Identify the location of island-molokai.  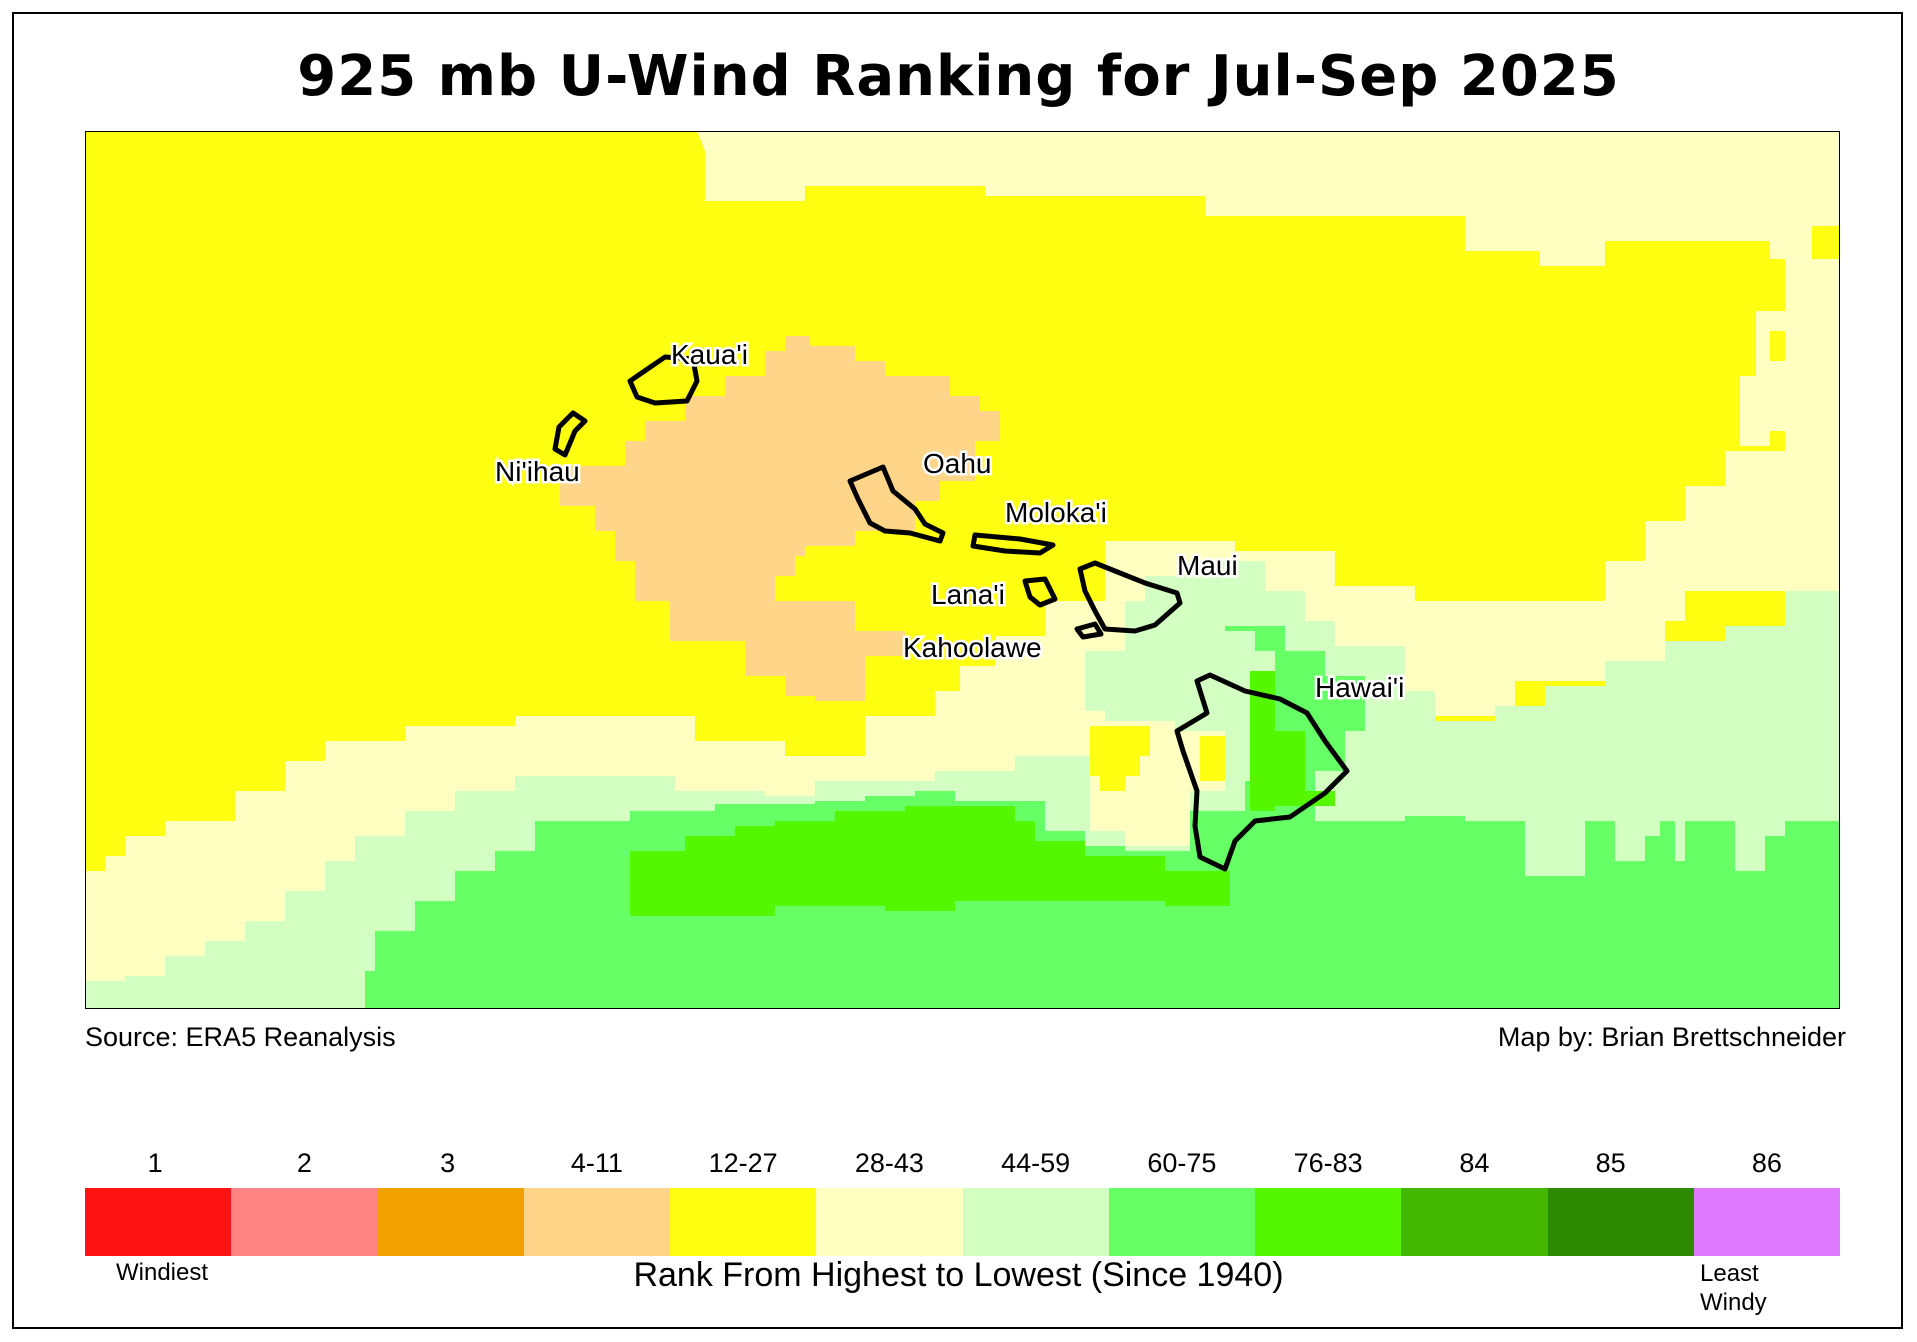
(1013, 544).